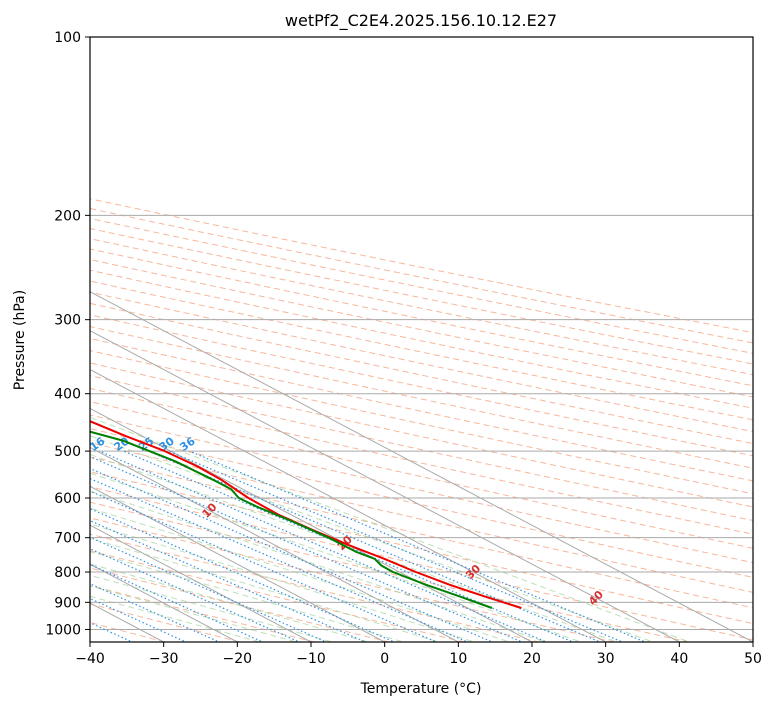  I want to click on y-tick-label: 800, so click(67, 573).